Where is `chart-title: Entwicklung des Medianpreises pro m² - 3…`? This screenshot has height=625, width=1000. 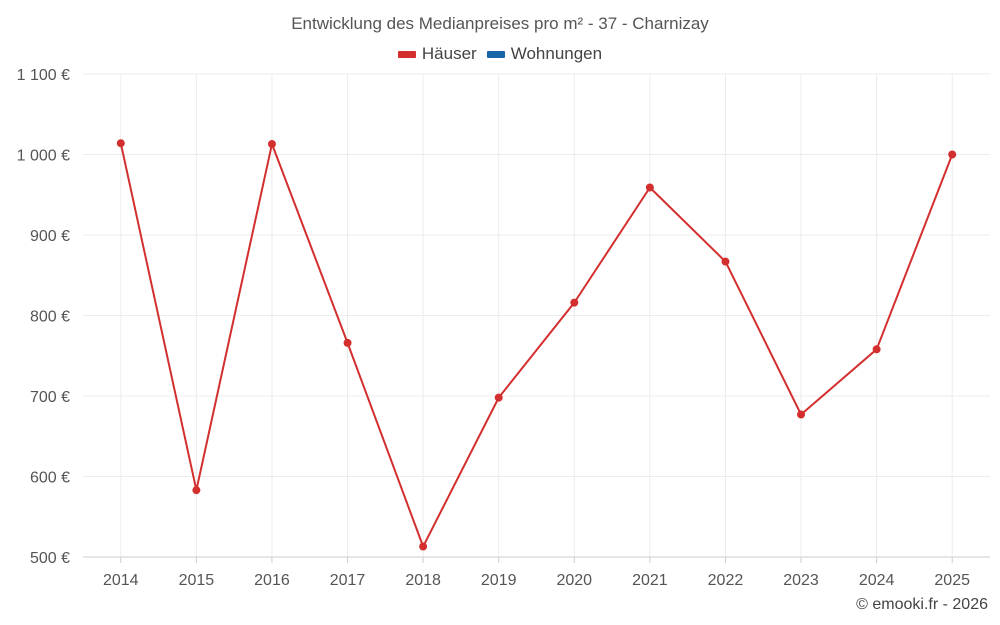
chart-title: Entwicklung des Medianpreises pro m² - 3… is located at coordinates (500, 23).